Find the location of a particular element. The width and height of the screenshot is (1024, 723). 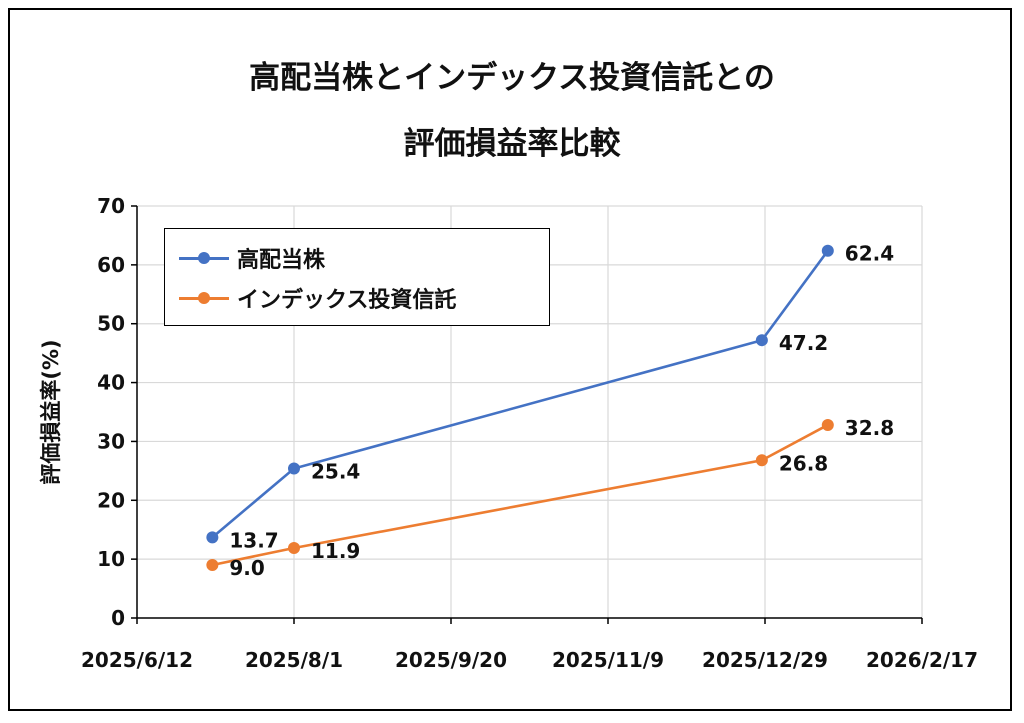

x-tick-label: 2025/9/20 is located at coordinates (451, 660).